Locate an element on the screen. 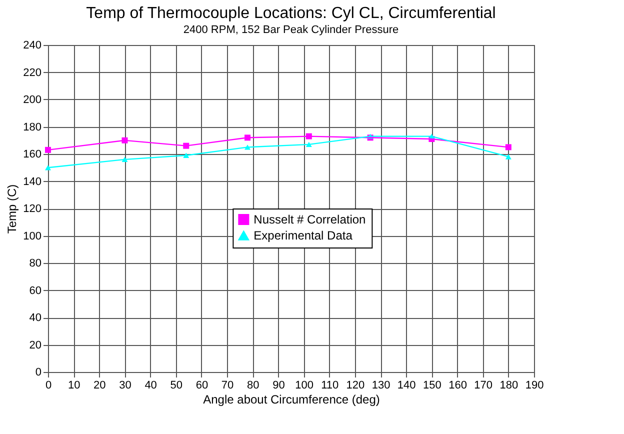 Image resolution: width=624 pixels, height=434 pixels. x-tick-label: 0 is located at coordinates (48, 386).